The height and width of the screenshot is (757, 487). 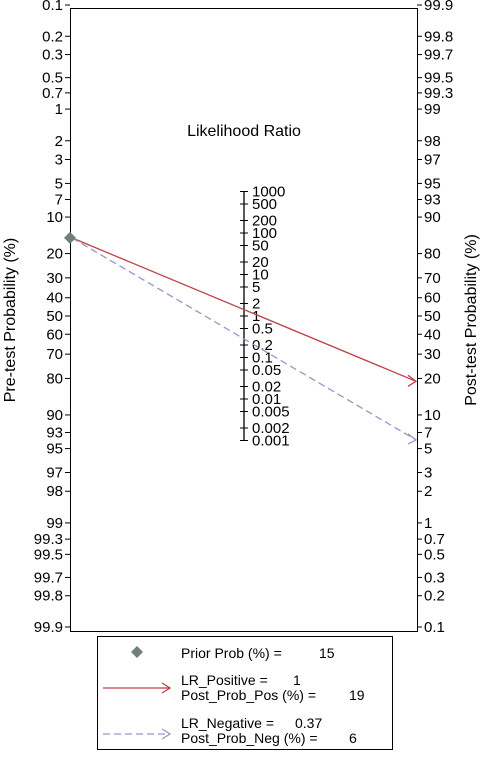 I want to click on right-tick-label-0p3: 0.3, so click(x=434, y=577).